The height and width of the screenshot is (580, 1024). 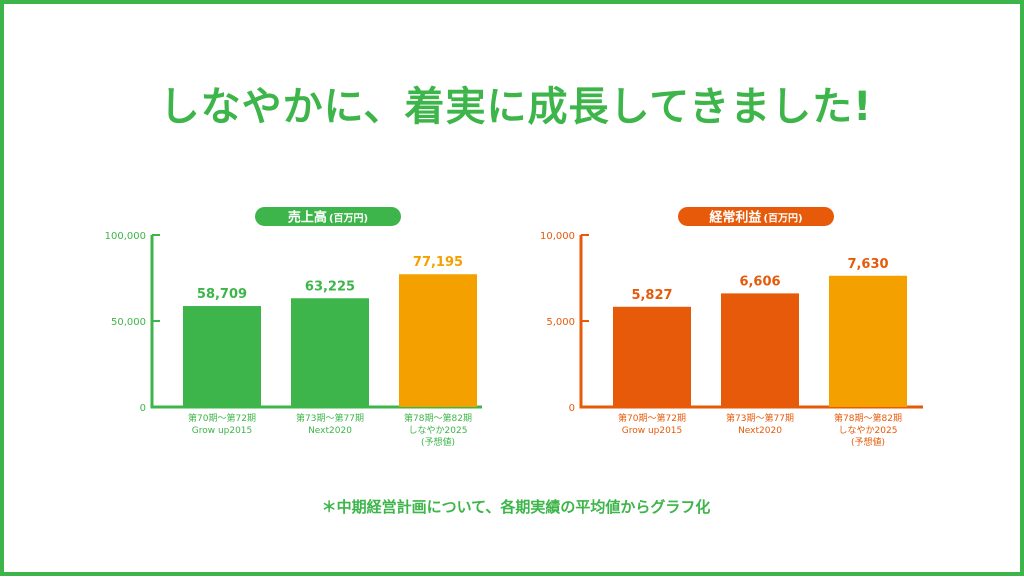 What do you see at coordinates (438, 262) in the screenshot?
I see `bar-value-label: 77,195` at bounding box center [438, 262].